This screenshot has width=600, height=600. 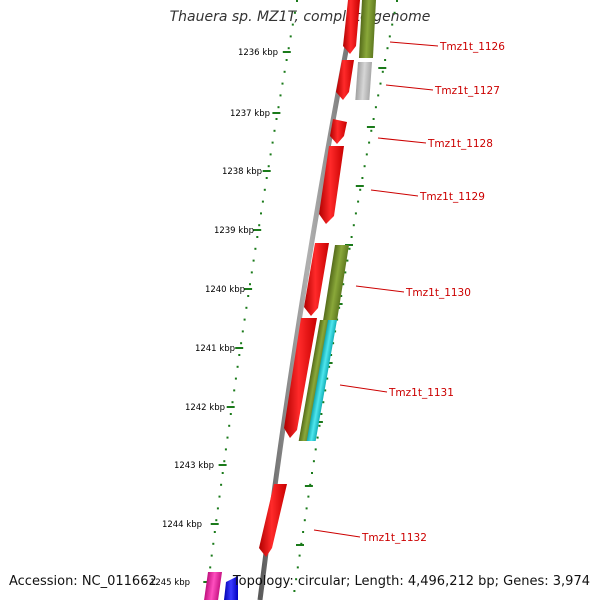 What do you see at coordinates (438, 293) in the screenshot?
I see `gene-label: Tmz1t_1130` at bounding box center [438, 293].